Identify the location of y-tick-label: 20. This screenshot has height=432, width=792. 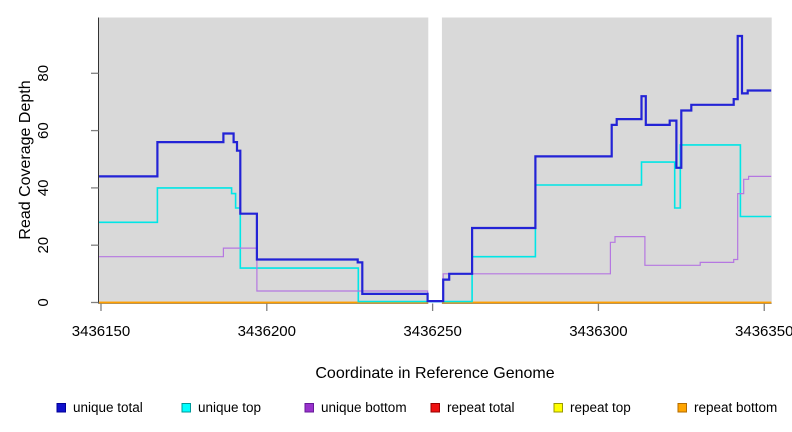
(43, 245).